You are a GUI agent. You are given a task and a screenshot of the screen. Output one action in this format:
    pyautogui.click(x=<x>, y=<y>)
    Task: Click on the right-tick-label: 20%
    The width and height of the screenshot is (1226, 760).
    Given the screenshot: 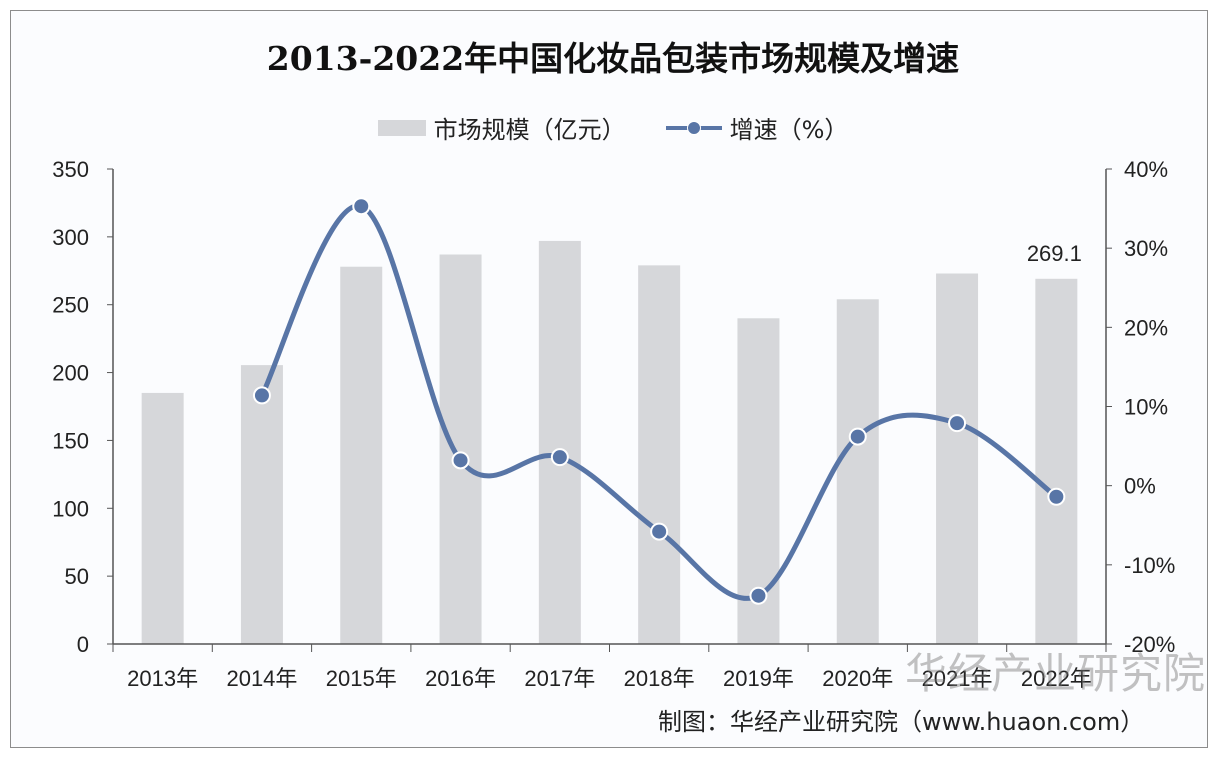 What is the action you would take?
    pyautogui.click(x=1146, y=327)
    